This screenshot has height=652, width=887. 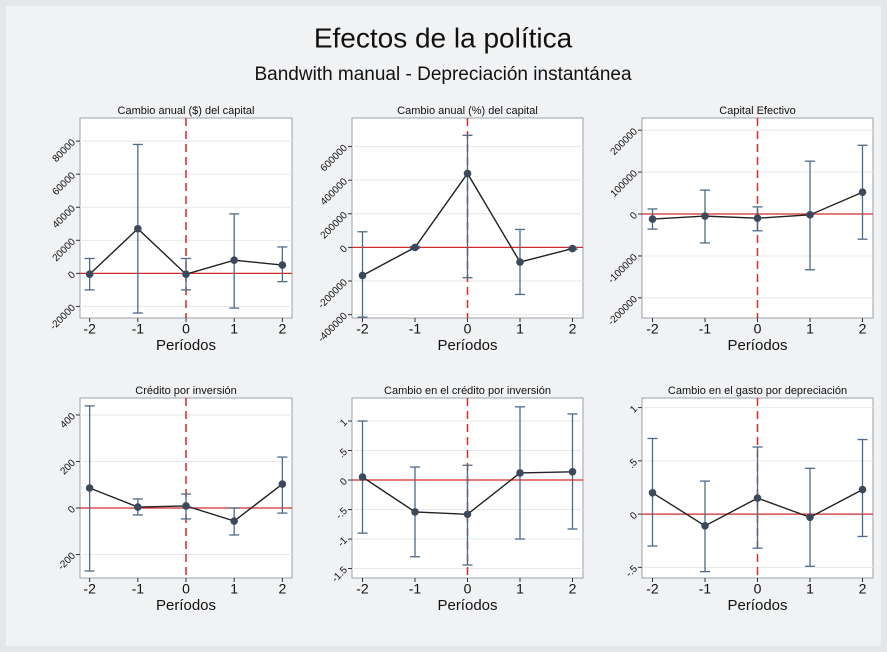 I want to click on chart-title: Efectos de la política, so click(x=443, y=37).